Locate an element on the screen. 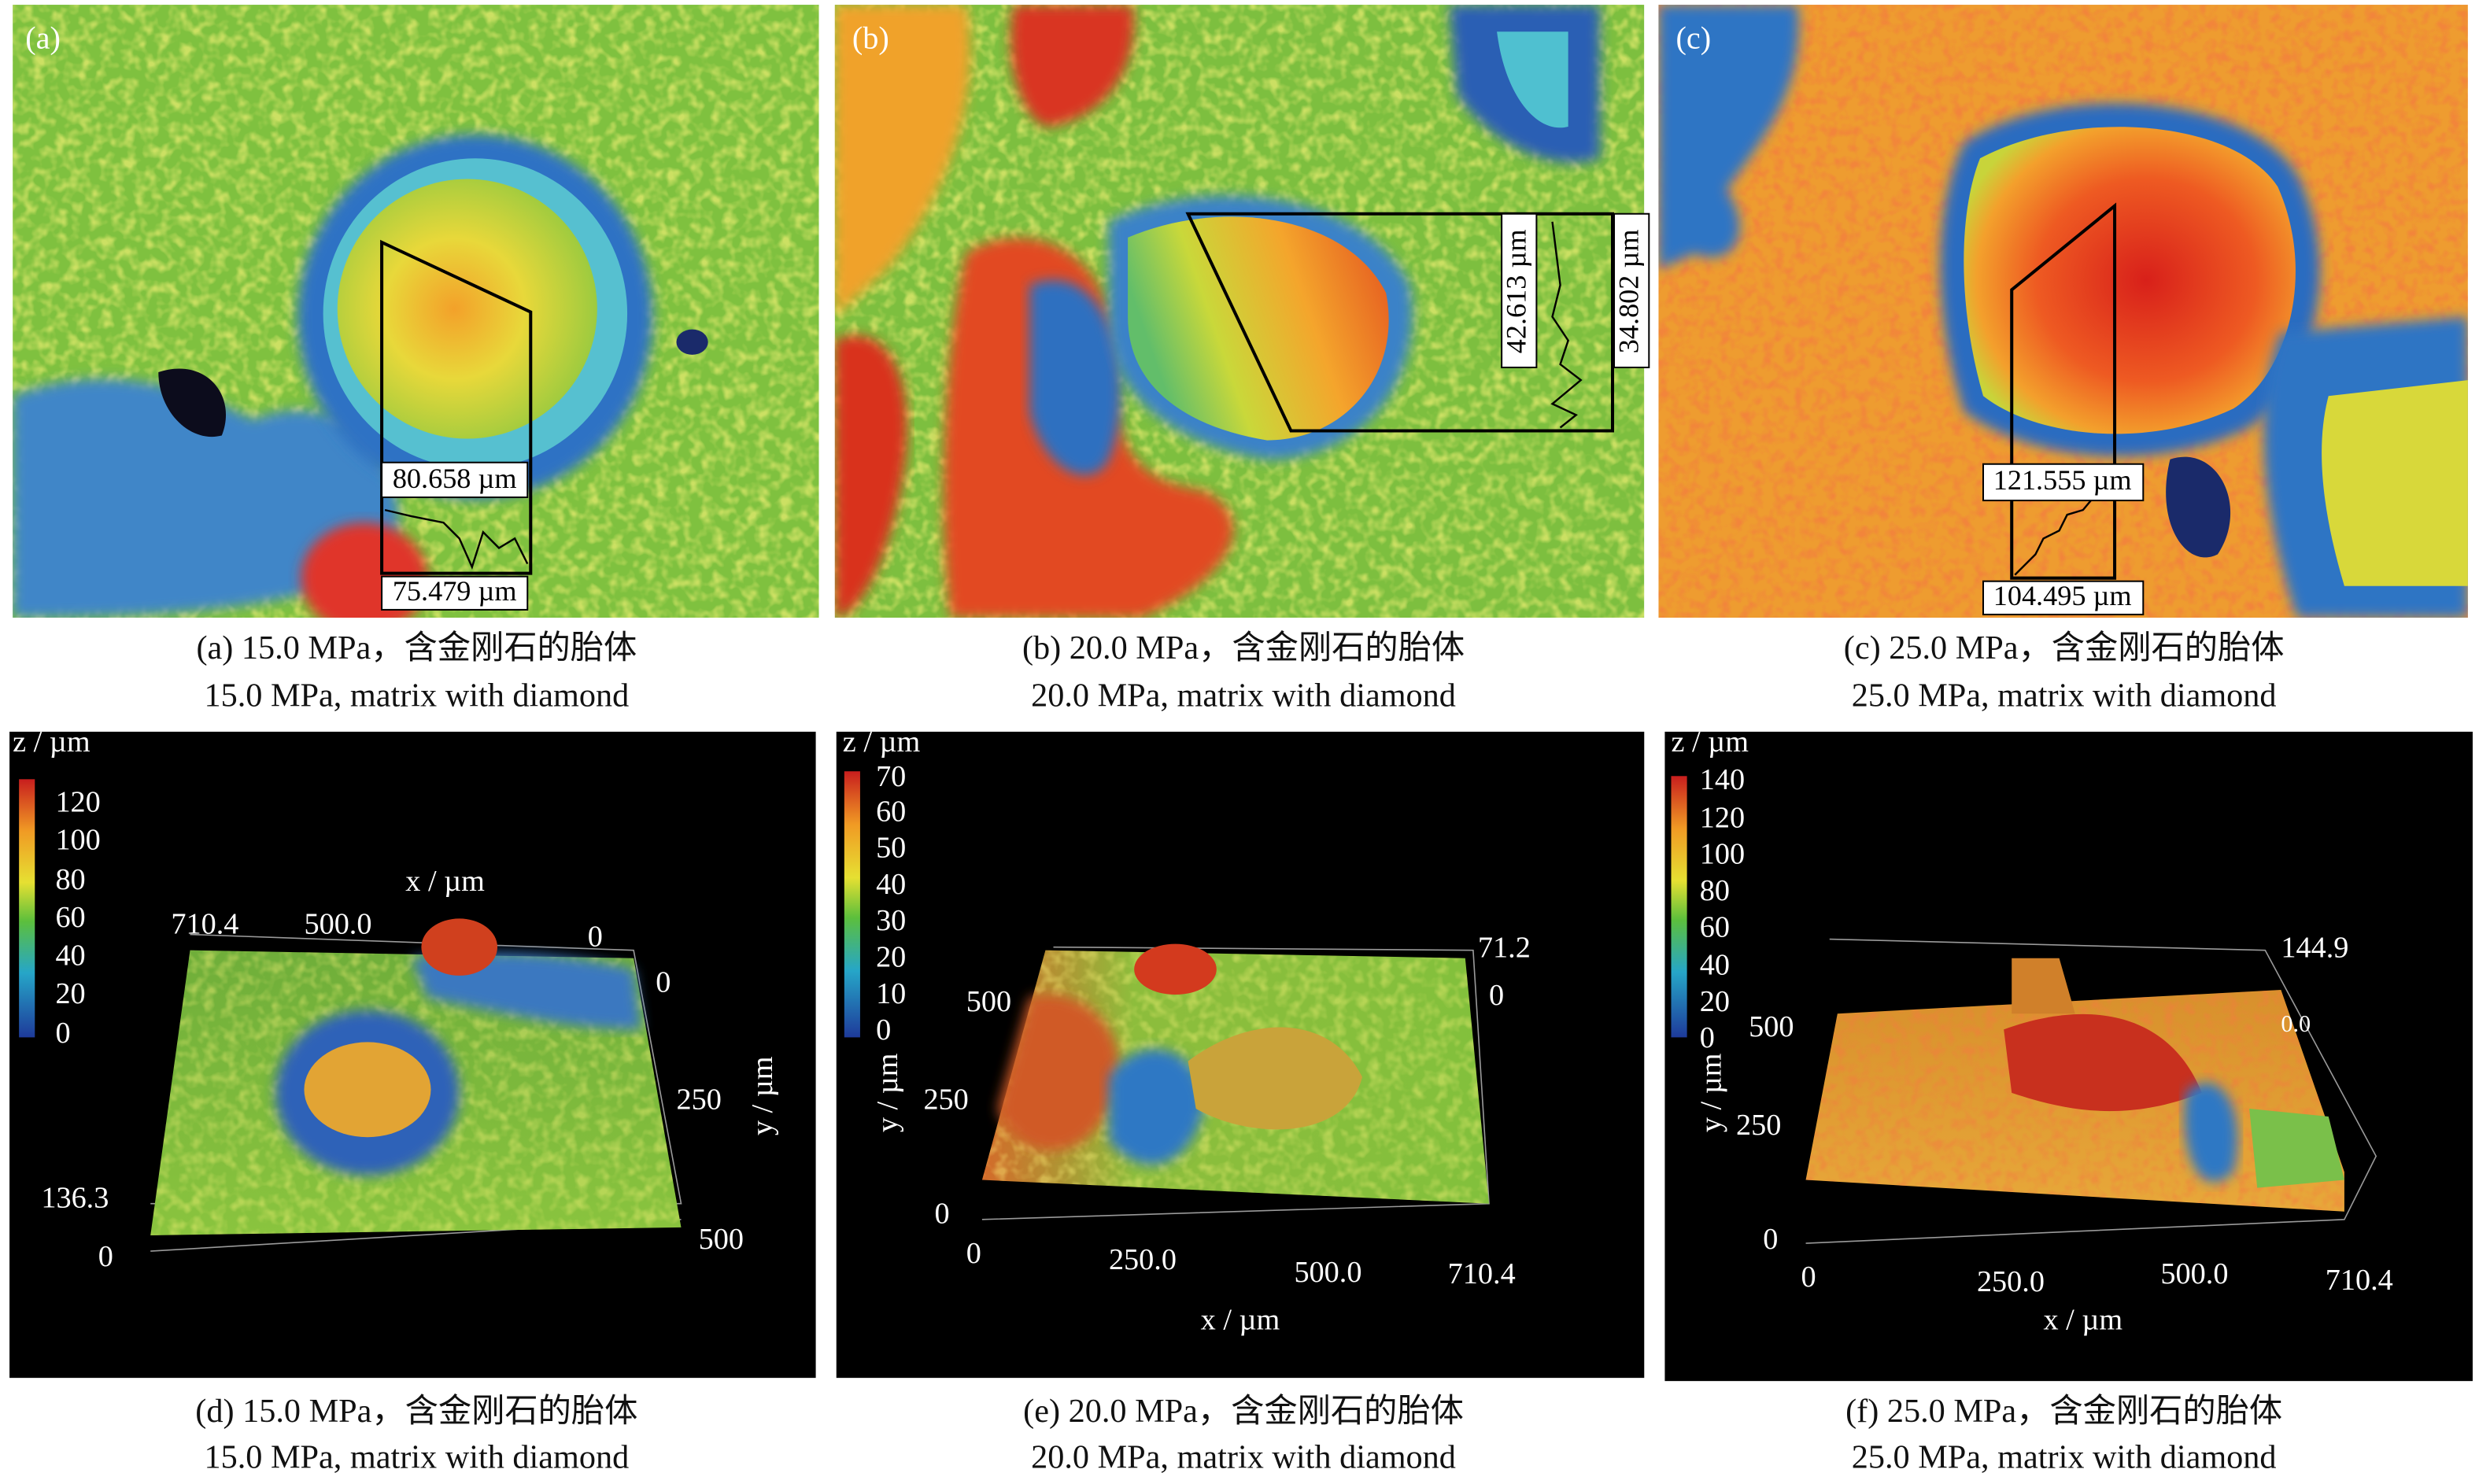  colorbar-tick: 120 is located at coordinates (1722, 817).